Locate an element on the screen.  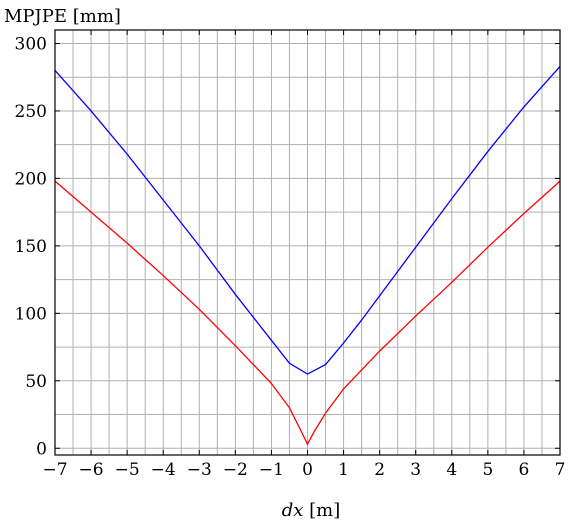
x-tick-label: 5 is located at coordinates (487, 470).